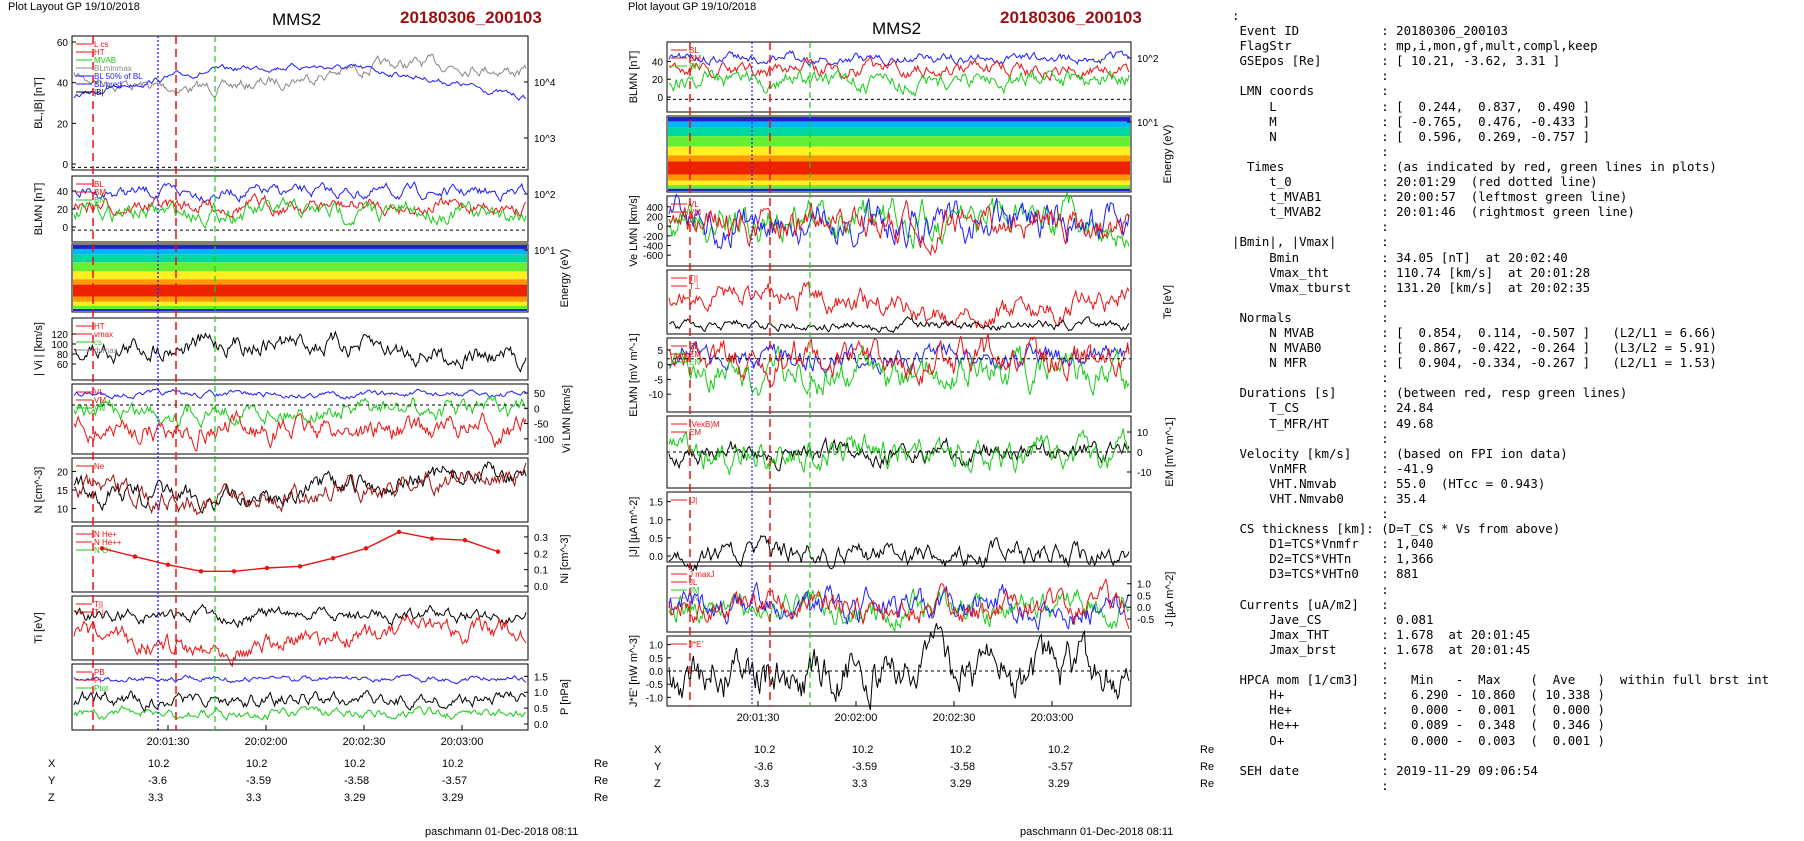  Describe the element at coordinates (39, 627) in the screenshot. I see `y-axis-label: Ti [eV]` at that location.